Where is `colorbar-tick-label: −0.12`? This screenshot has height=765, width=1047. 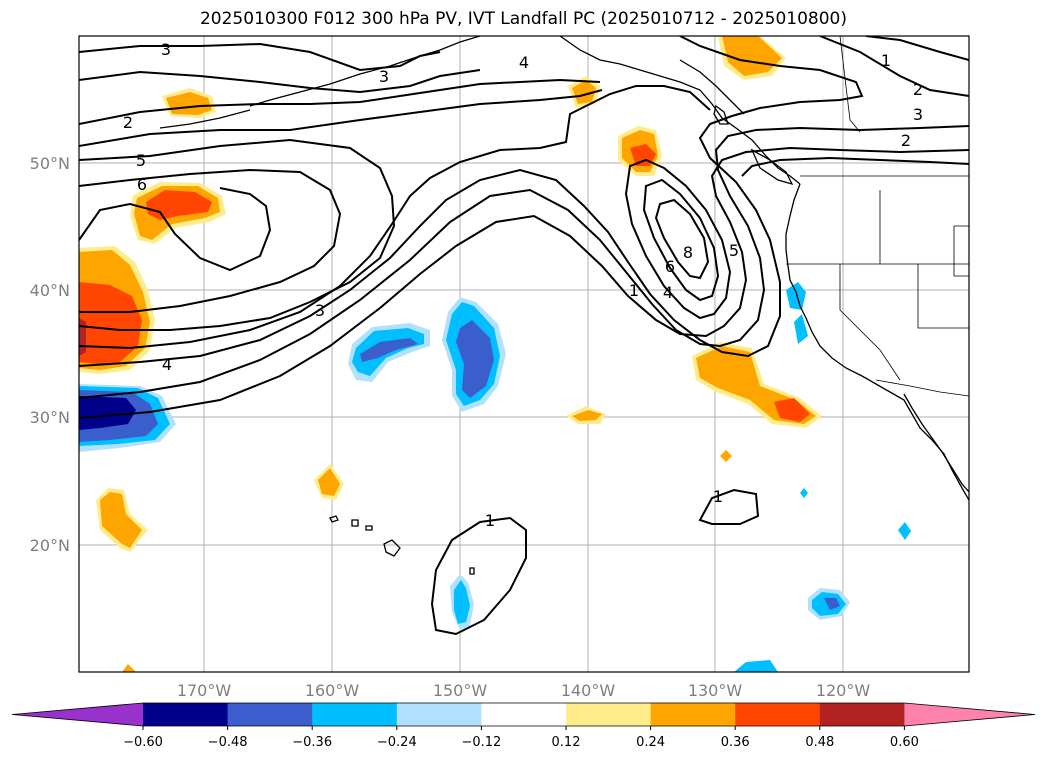 colorbar-tick-label: −0.12 is located at coordinates (481, 742).